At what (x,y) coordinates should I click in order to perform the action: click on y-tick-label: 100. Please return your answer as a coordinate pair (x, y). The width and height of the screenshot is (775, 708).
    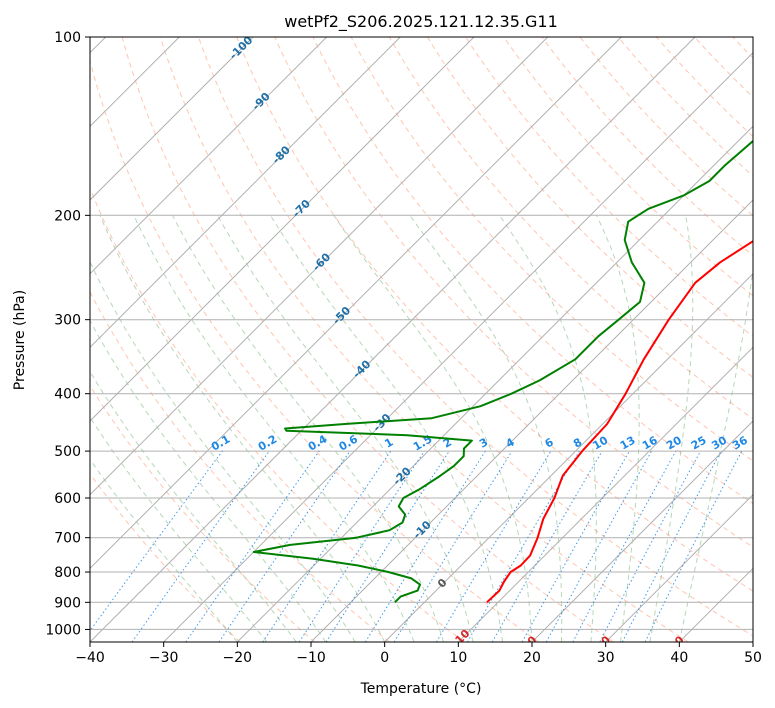
    Looking at the image, I should click on (67, 38).